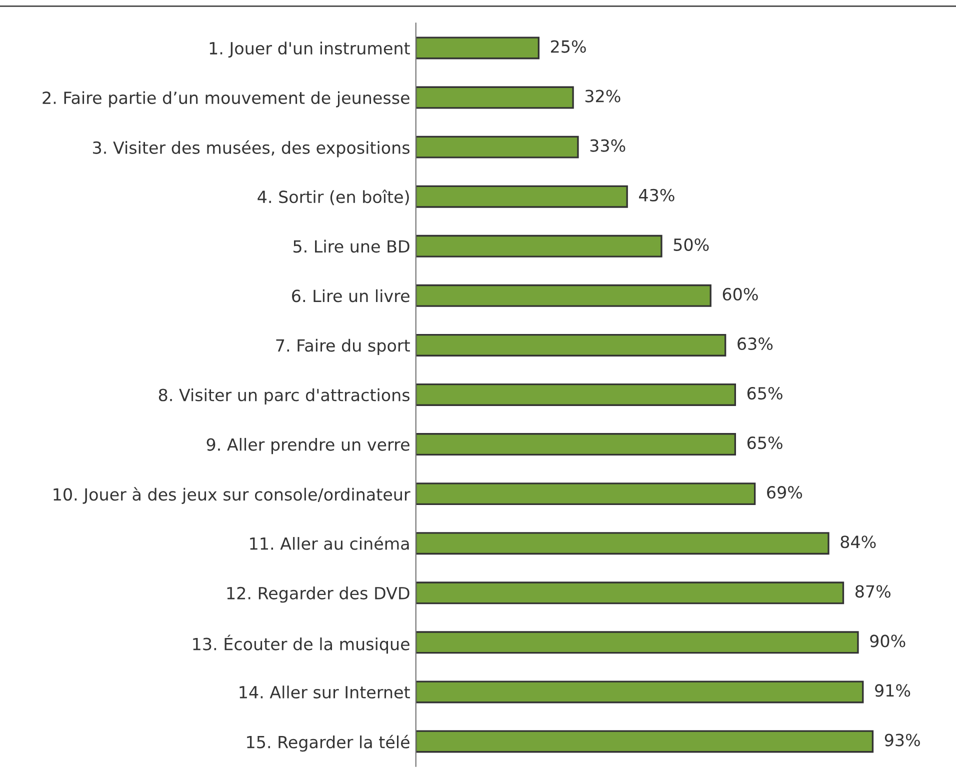 This screenshot has width=956, height=774. What do you see at coordinates (691, 244) in the screenshot?
I see `data-label: 50%` at bounding box center [691, 244].